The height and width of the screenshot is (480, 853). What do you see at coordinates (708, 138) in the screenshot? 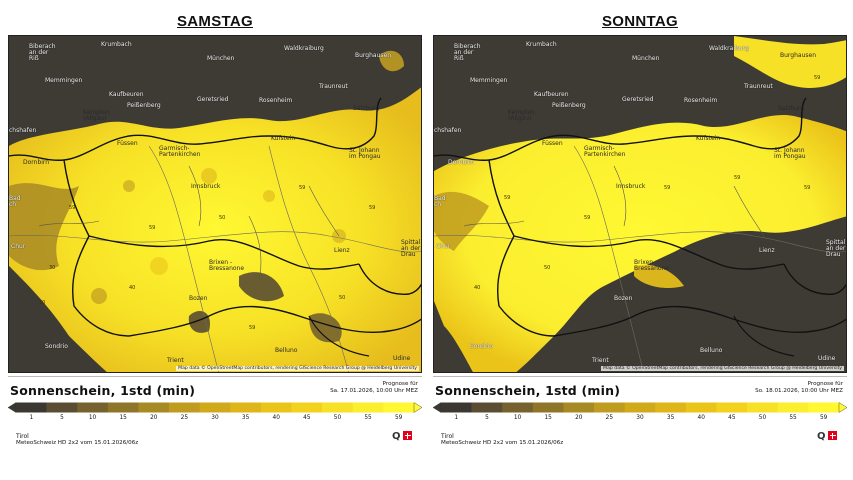
I see `place-kufstein: Kufstein` at bounding box center [708, 138].